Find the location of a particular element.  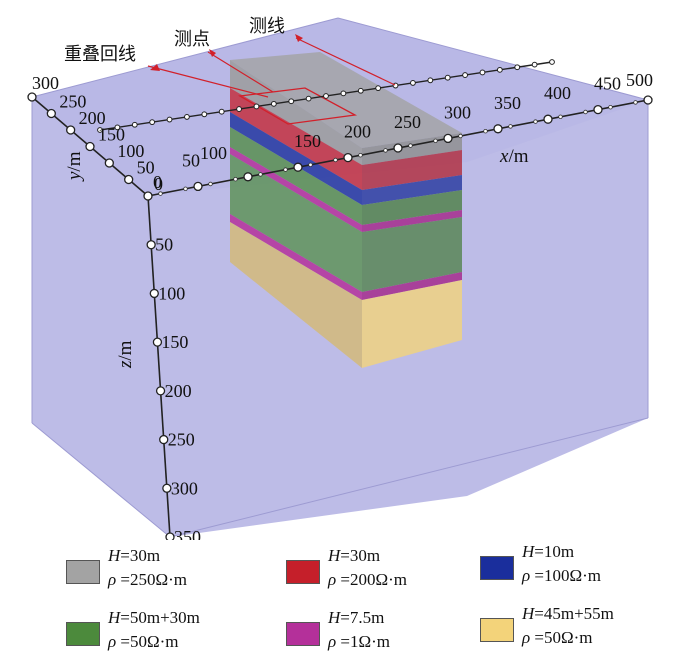

axis-y-title: y/m is located at coordinates (74, 166).